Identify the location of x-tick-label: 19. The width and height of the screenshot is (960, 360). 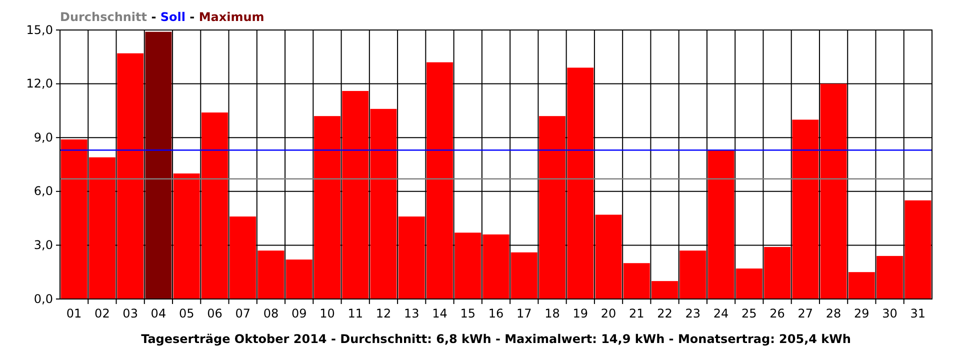
(580, 313).